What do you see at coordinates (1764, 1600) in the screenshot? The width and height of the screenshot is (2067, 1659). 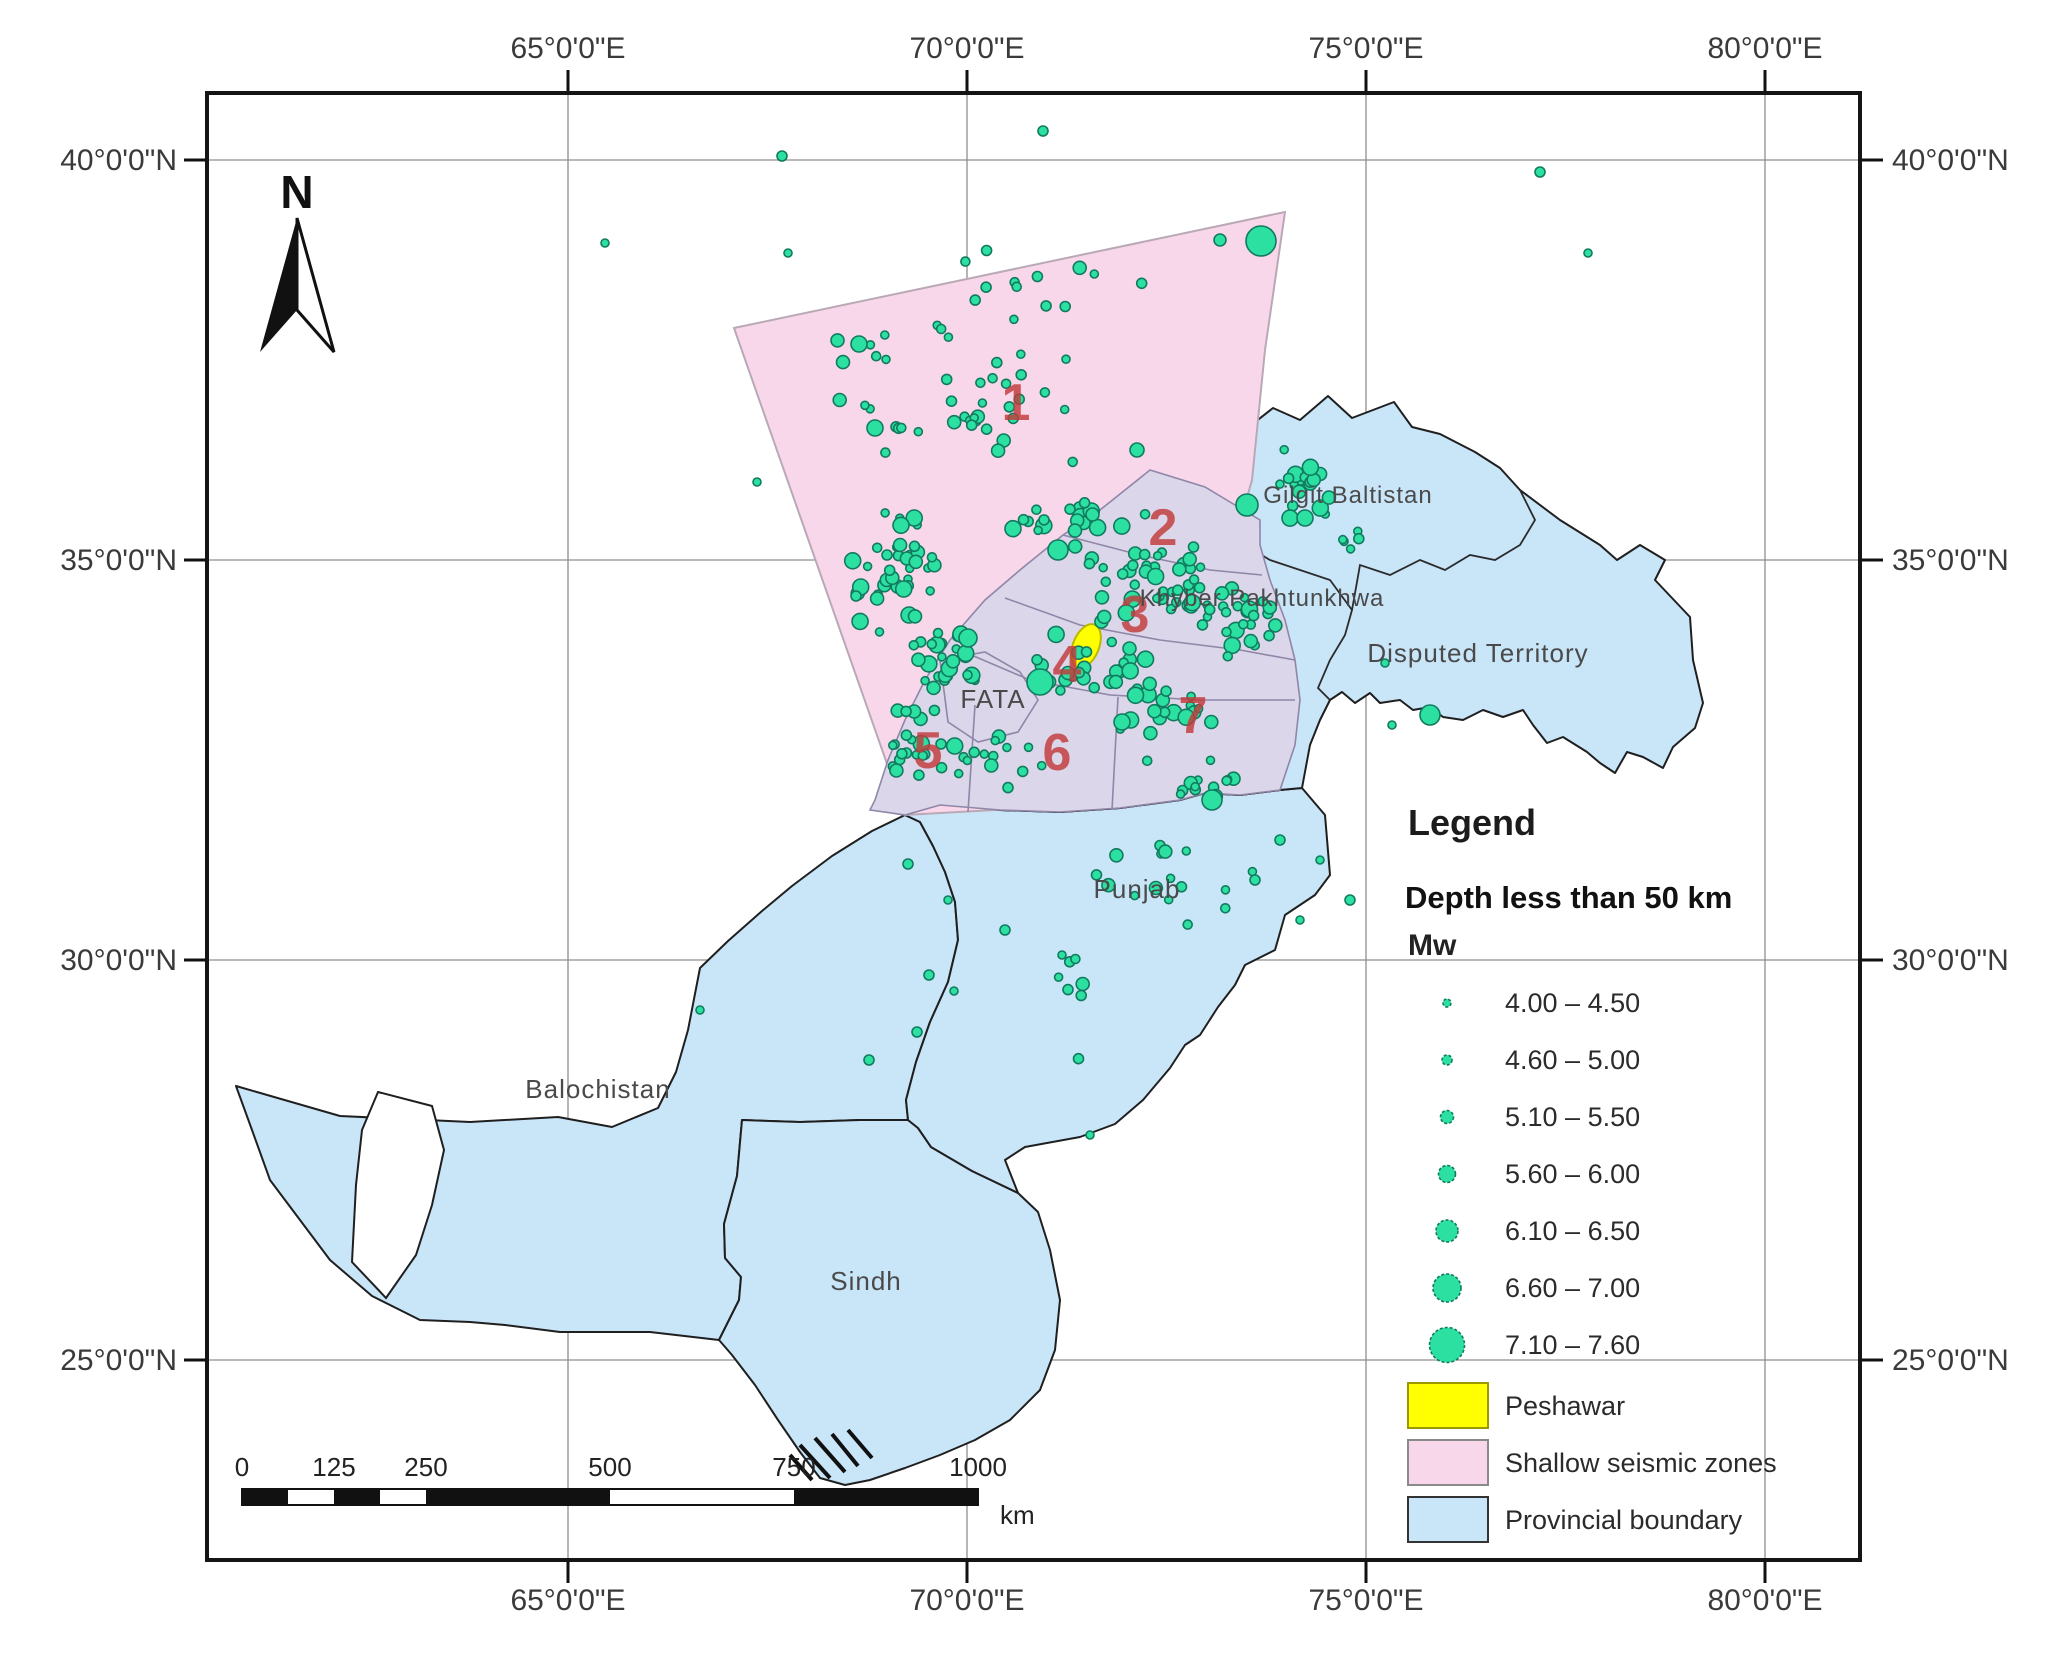 I see `axis-label-bottom: 80°0'0"E` at bounding box center [1764, 1600].